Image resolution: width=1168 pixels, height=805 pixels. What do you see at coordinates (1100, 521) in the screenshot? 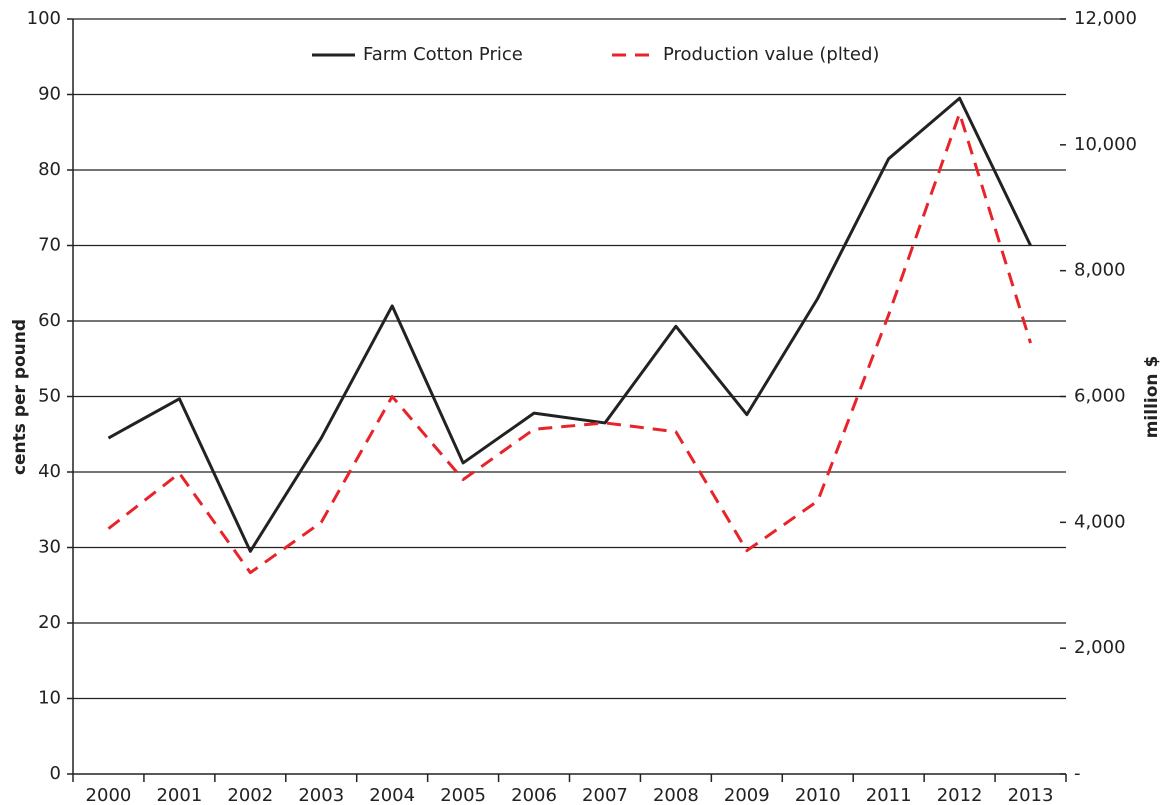
I see `y2-tick-label: 4,000` at bounding box center [1100, 521].